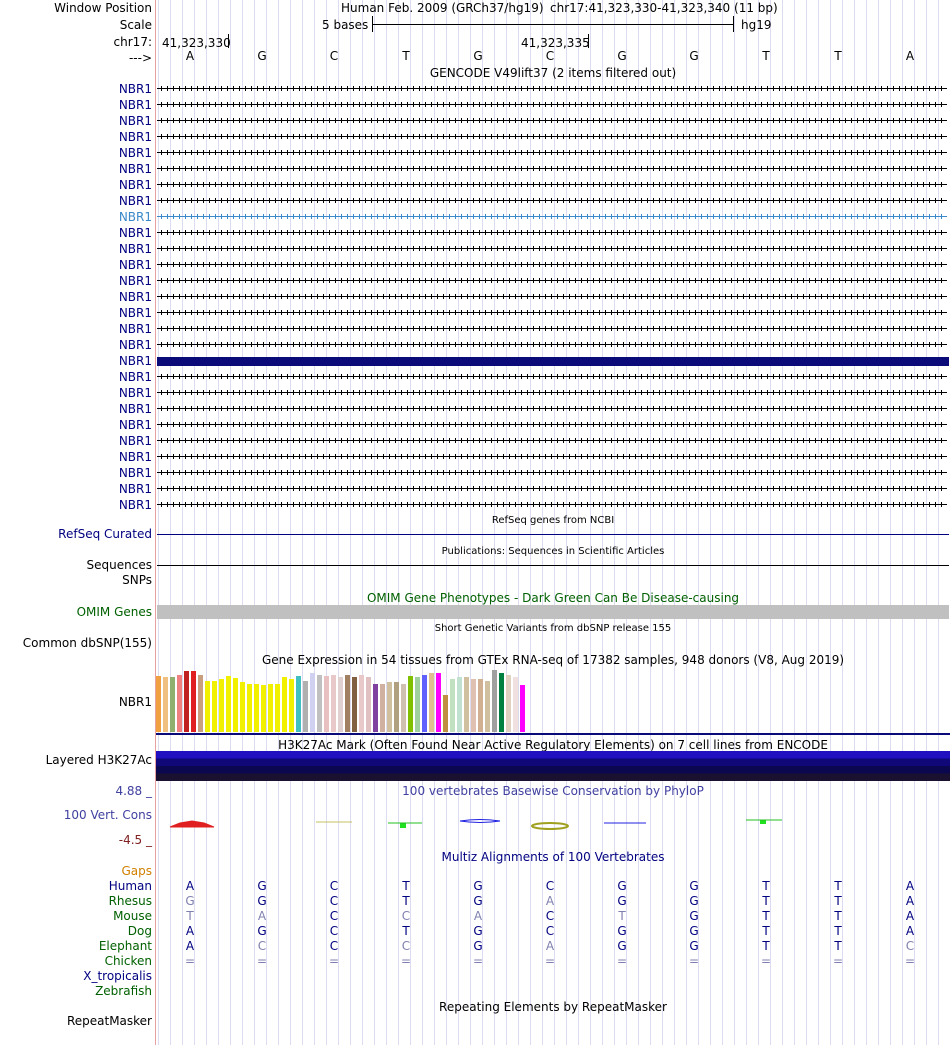 This screenshot has height=1045, width=950. I want to click on multiz-species-label: Chicken, so click(128, 961).